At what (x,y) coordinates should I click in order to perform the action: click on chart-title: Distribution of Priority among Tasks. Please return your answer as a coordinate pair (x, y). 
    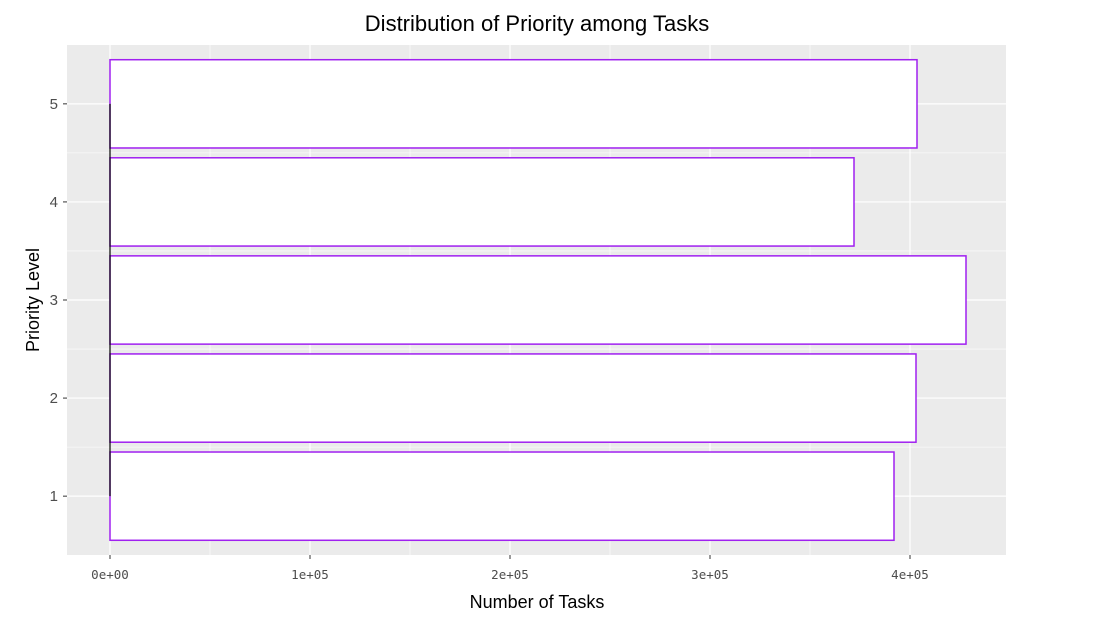
    Looking at the image, I should click on (537, 23).